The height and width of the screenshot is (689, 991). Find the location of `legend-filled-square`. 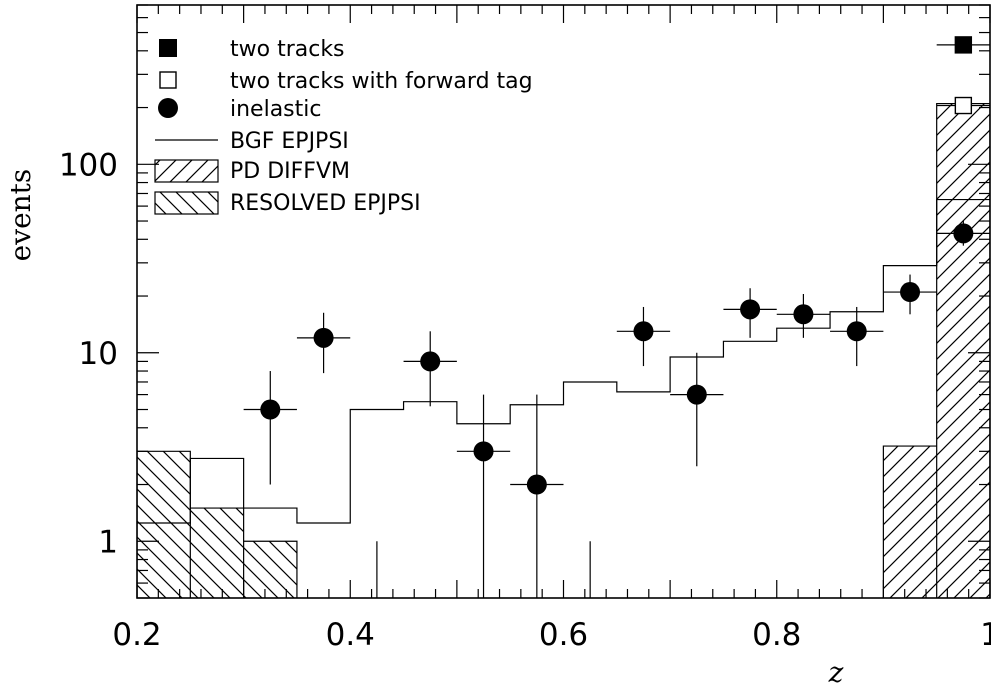

legend-filled-square is located at coordinates (168, 48).